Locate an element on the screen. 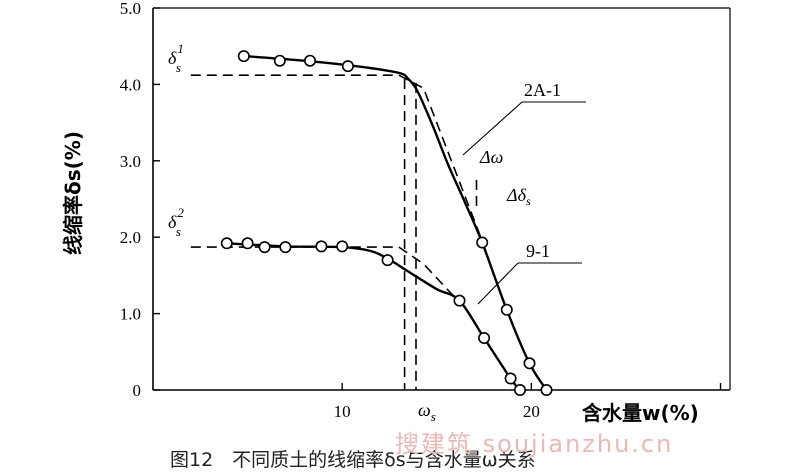 The width and height of the screenshot is (800, 476). x-axis-label: 含水量w(%) is located at coordinates (640, 413).